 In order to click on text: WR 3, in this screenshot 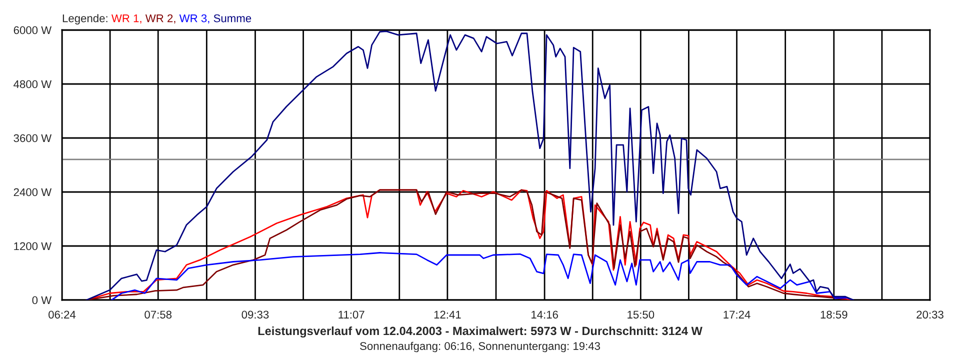, I will do `click(194, 19)`.